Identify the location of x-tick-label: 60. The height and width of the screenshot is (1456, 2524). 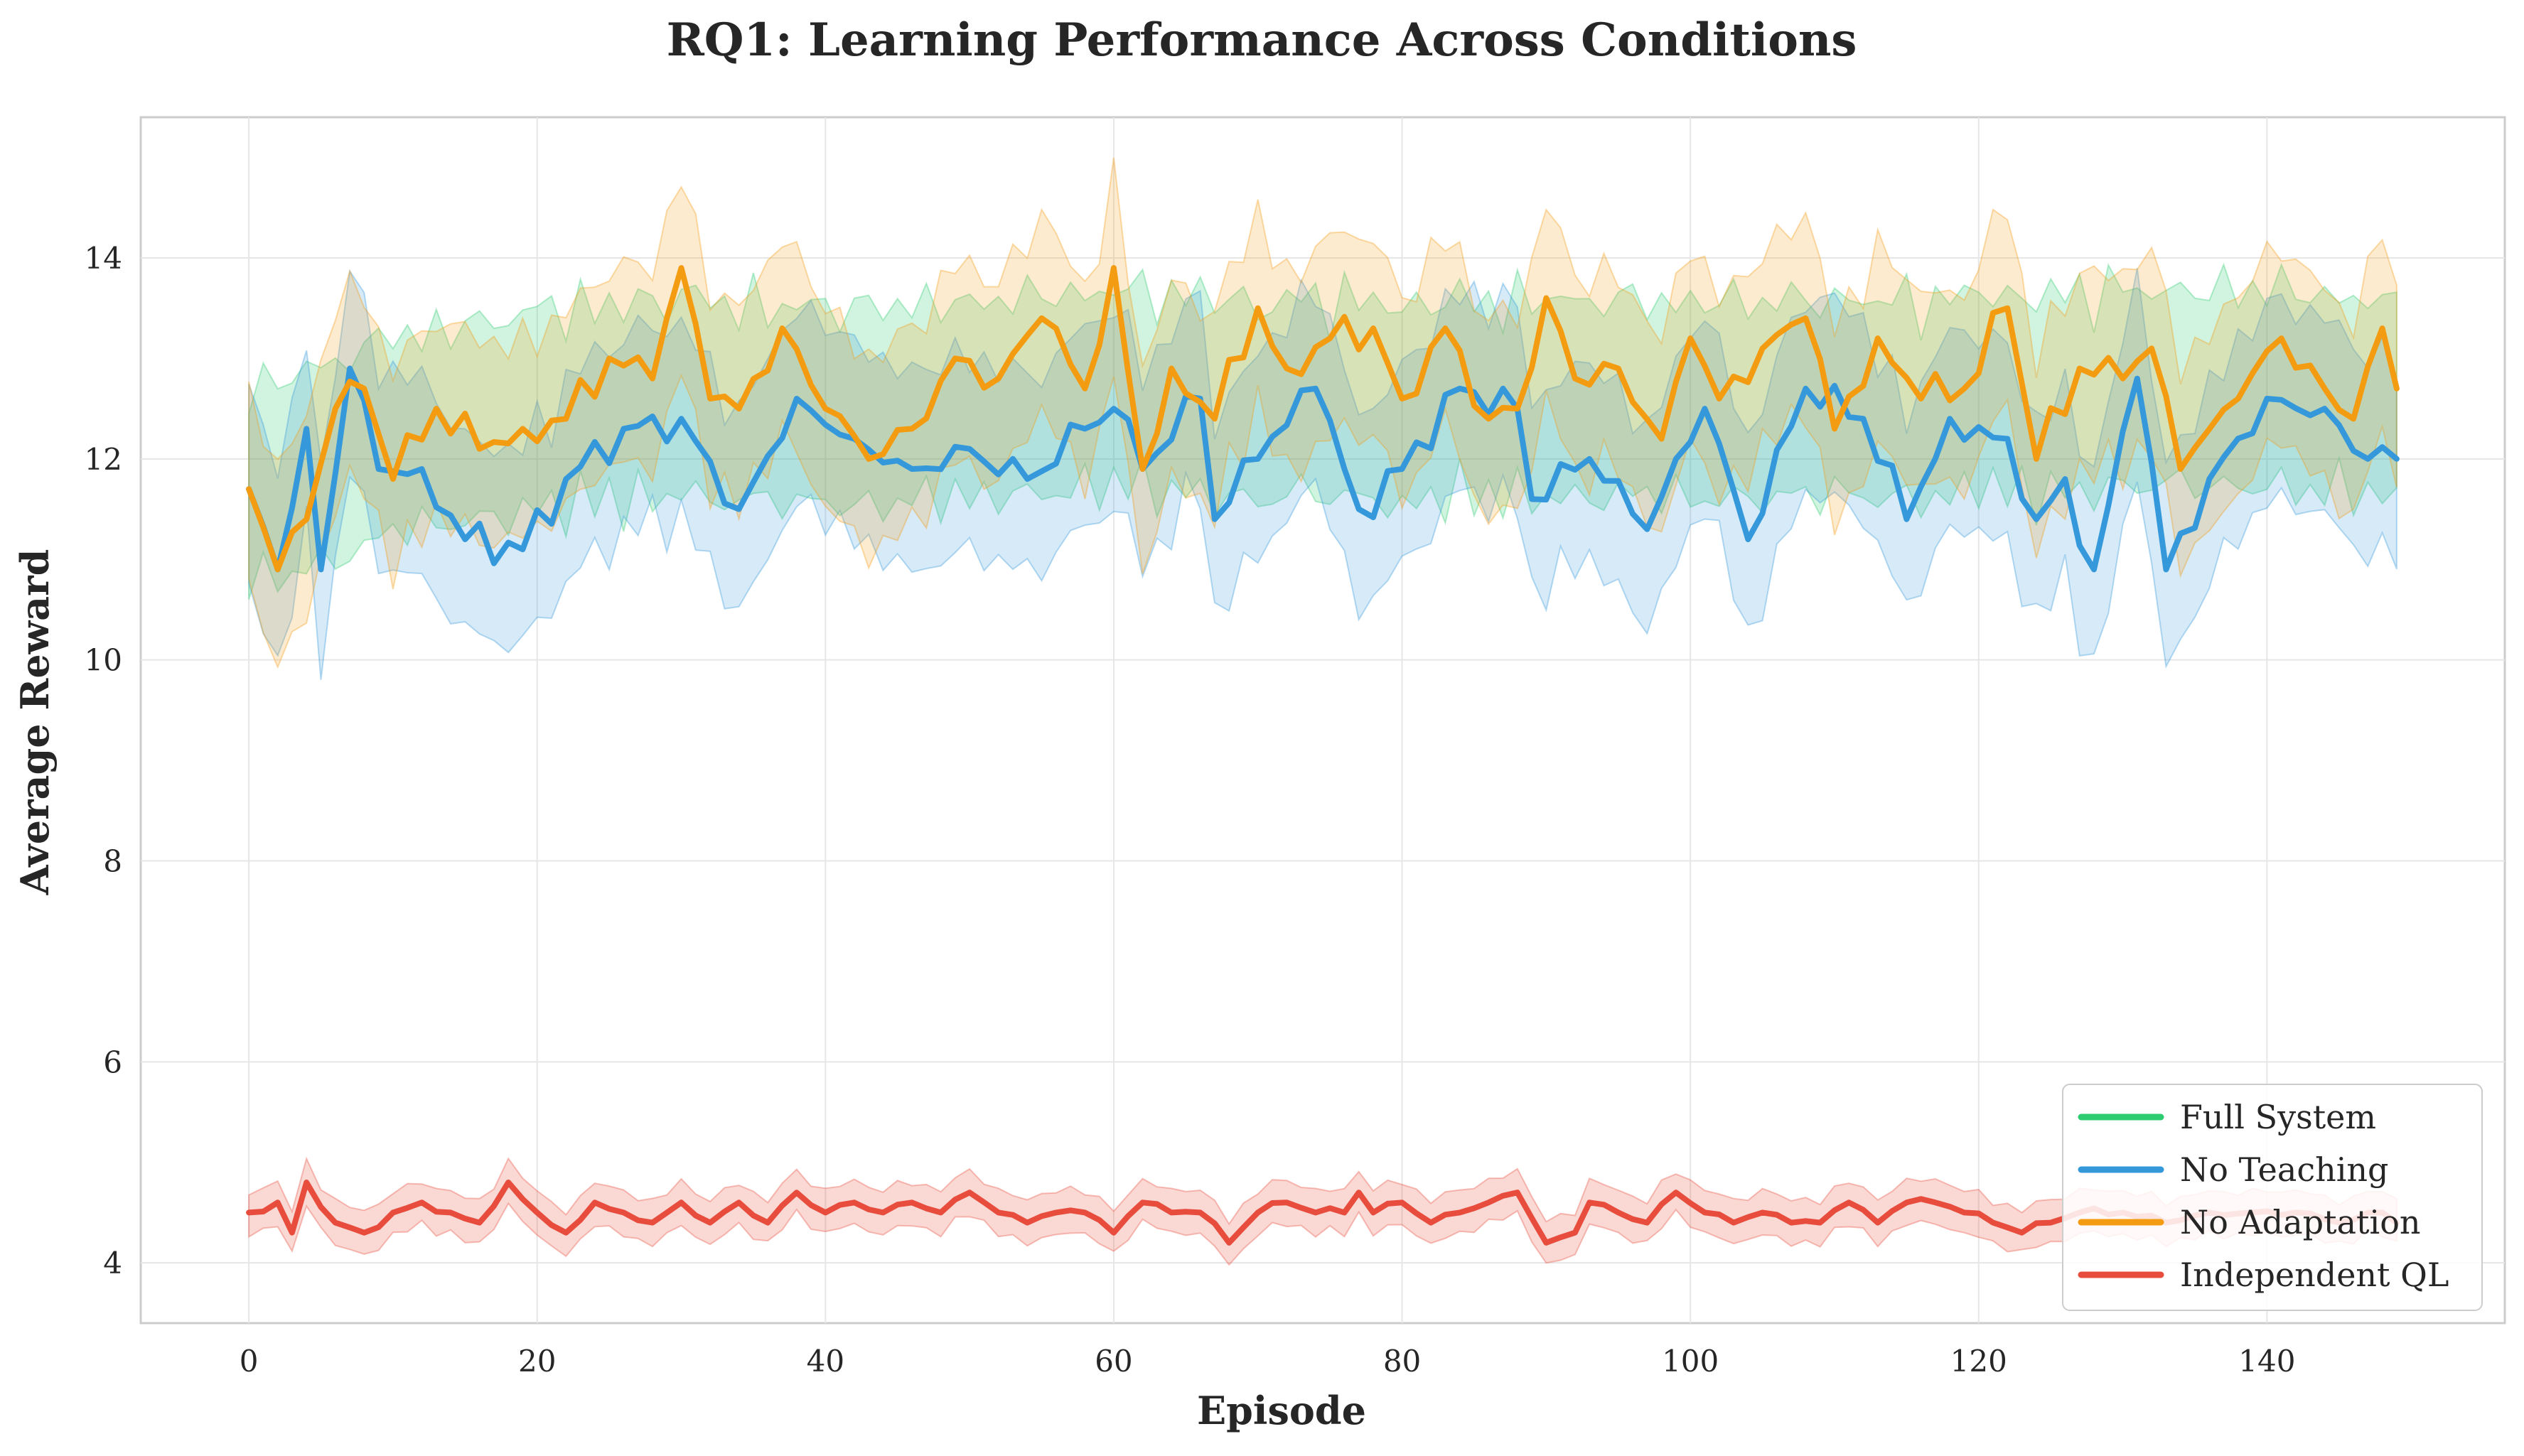
(1113, 1361).